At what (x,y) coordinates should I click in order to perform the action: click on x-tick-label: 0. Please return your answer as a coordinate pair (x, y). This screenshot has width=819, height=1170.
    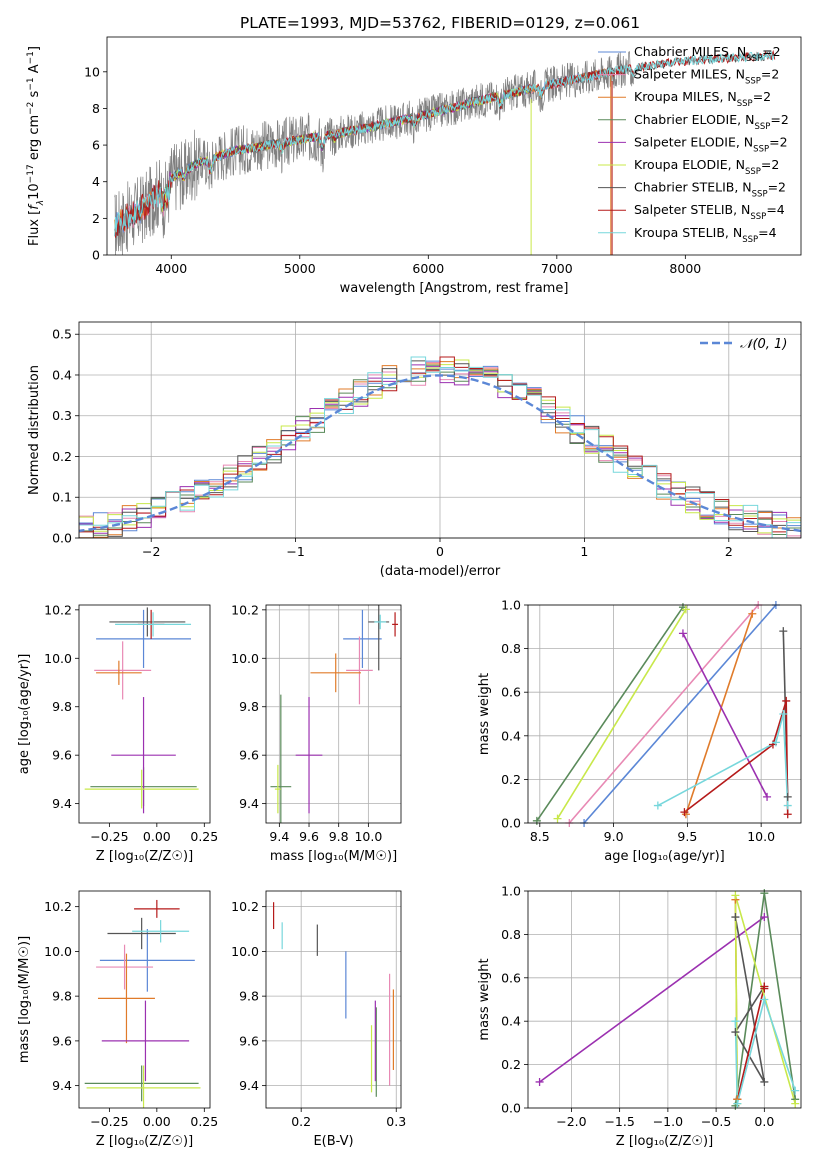
    Looking at the image, I should click on (440, 551).